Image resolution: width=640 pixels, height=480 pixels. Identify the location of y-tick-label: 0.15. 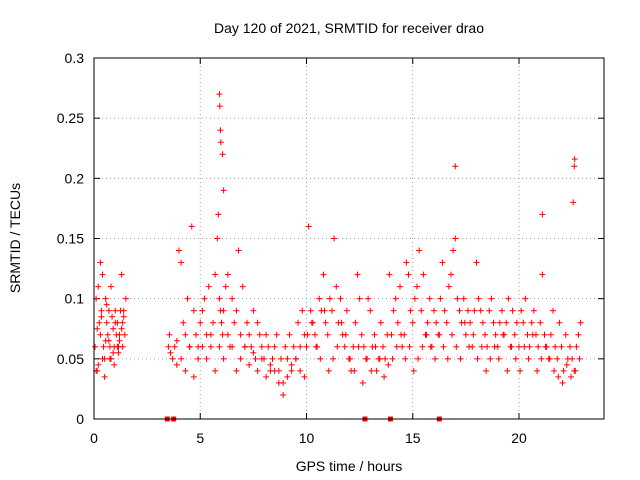
(70, 239).